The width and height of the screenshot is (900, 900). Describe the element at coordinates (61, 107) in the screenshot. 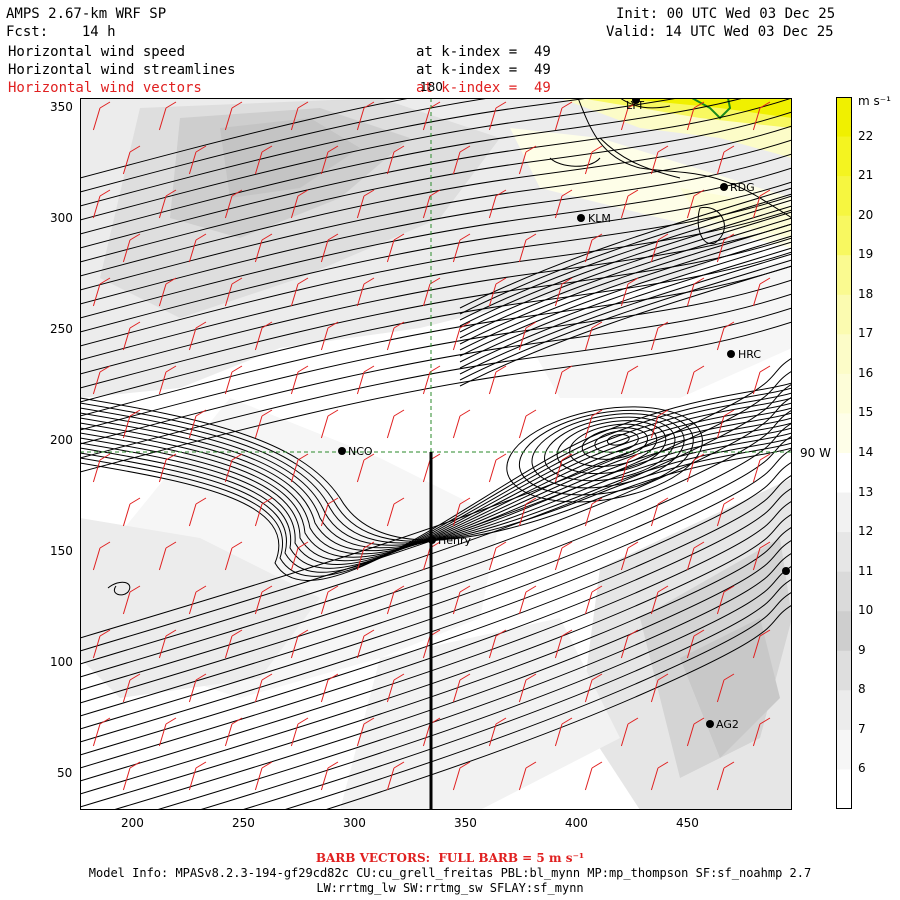

I see `y-tick: 350` at that location.